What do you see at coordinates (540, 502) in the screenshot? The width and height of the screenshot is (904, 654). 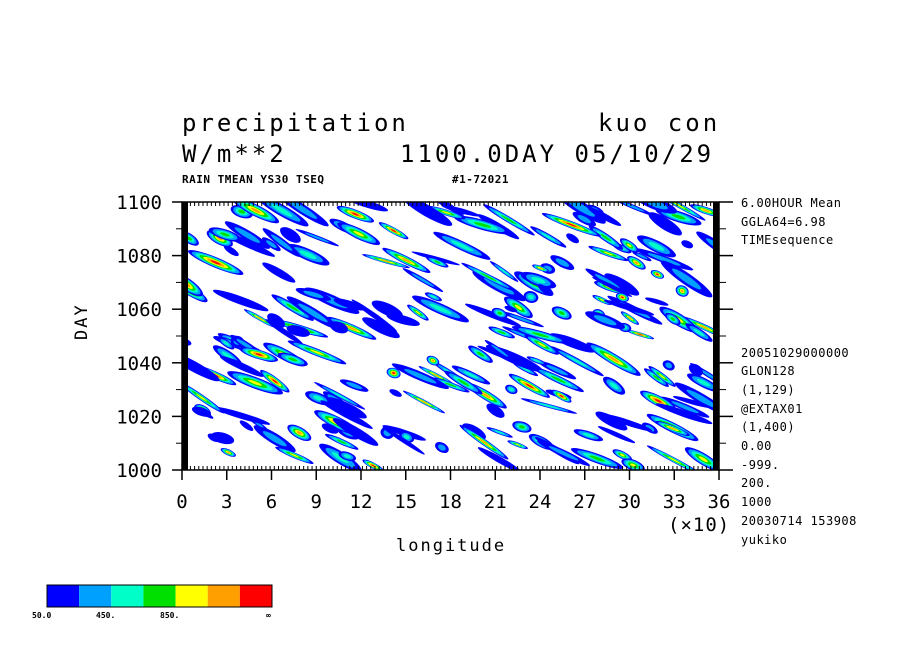 I see `x-tick-label: 24` at bounding box center [540, 502].